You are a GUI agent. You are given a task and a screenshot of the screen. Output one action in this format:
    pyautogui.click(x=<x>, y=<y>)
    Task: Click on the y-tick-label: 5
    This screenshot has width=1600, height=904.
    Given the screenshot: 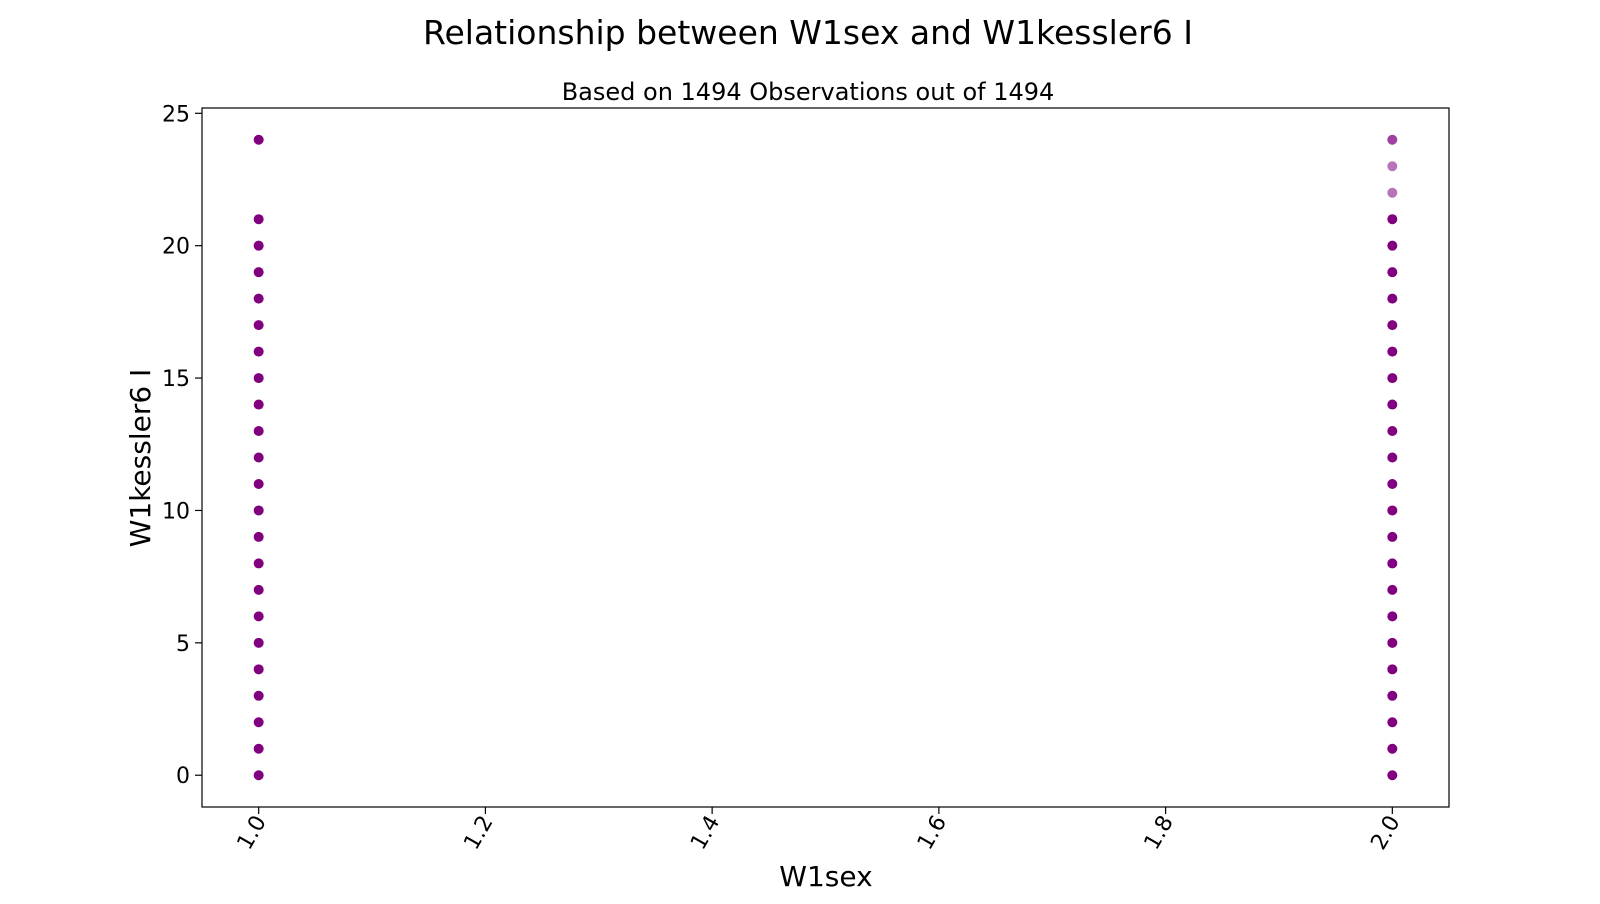 What is the action you would take?
    pyautogui.click(x=183, y=644)
    